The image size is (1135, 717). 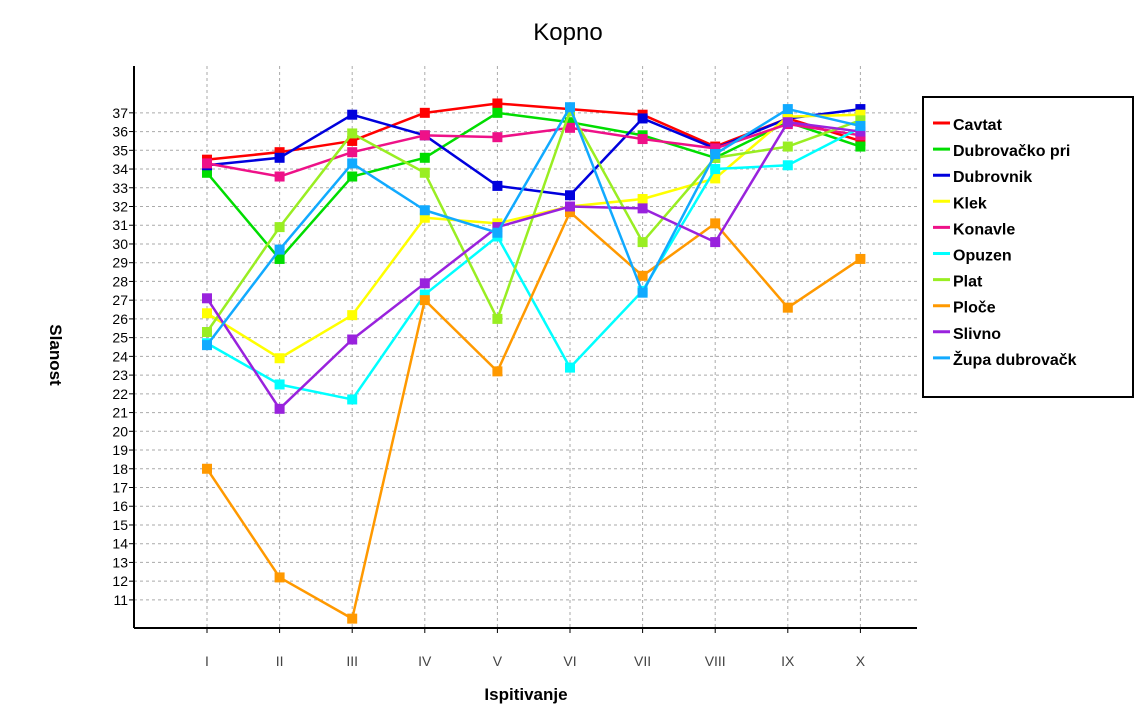 I want to click on x-tick-label: X, so click(x=861, y=661).